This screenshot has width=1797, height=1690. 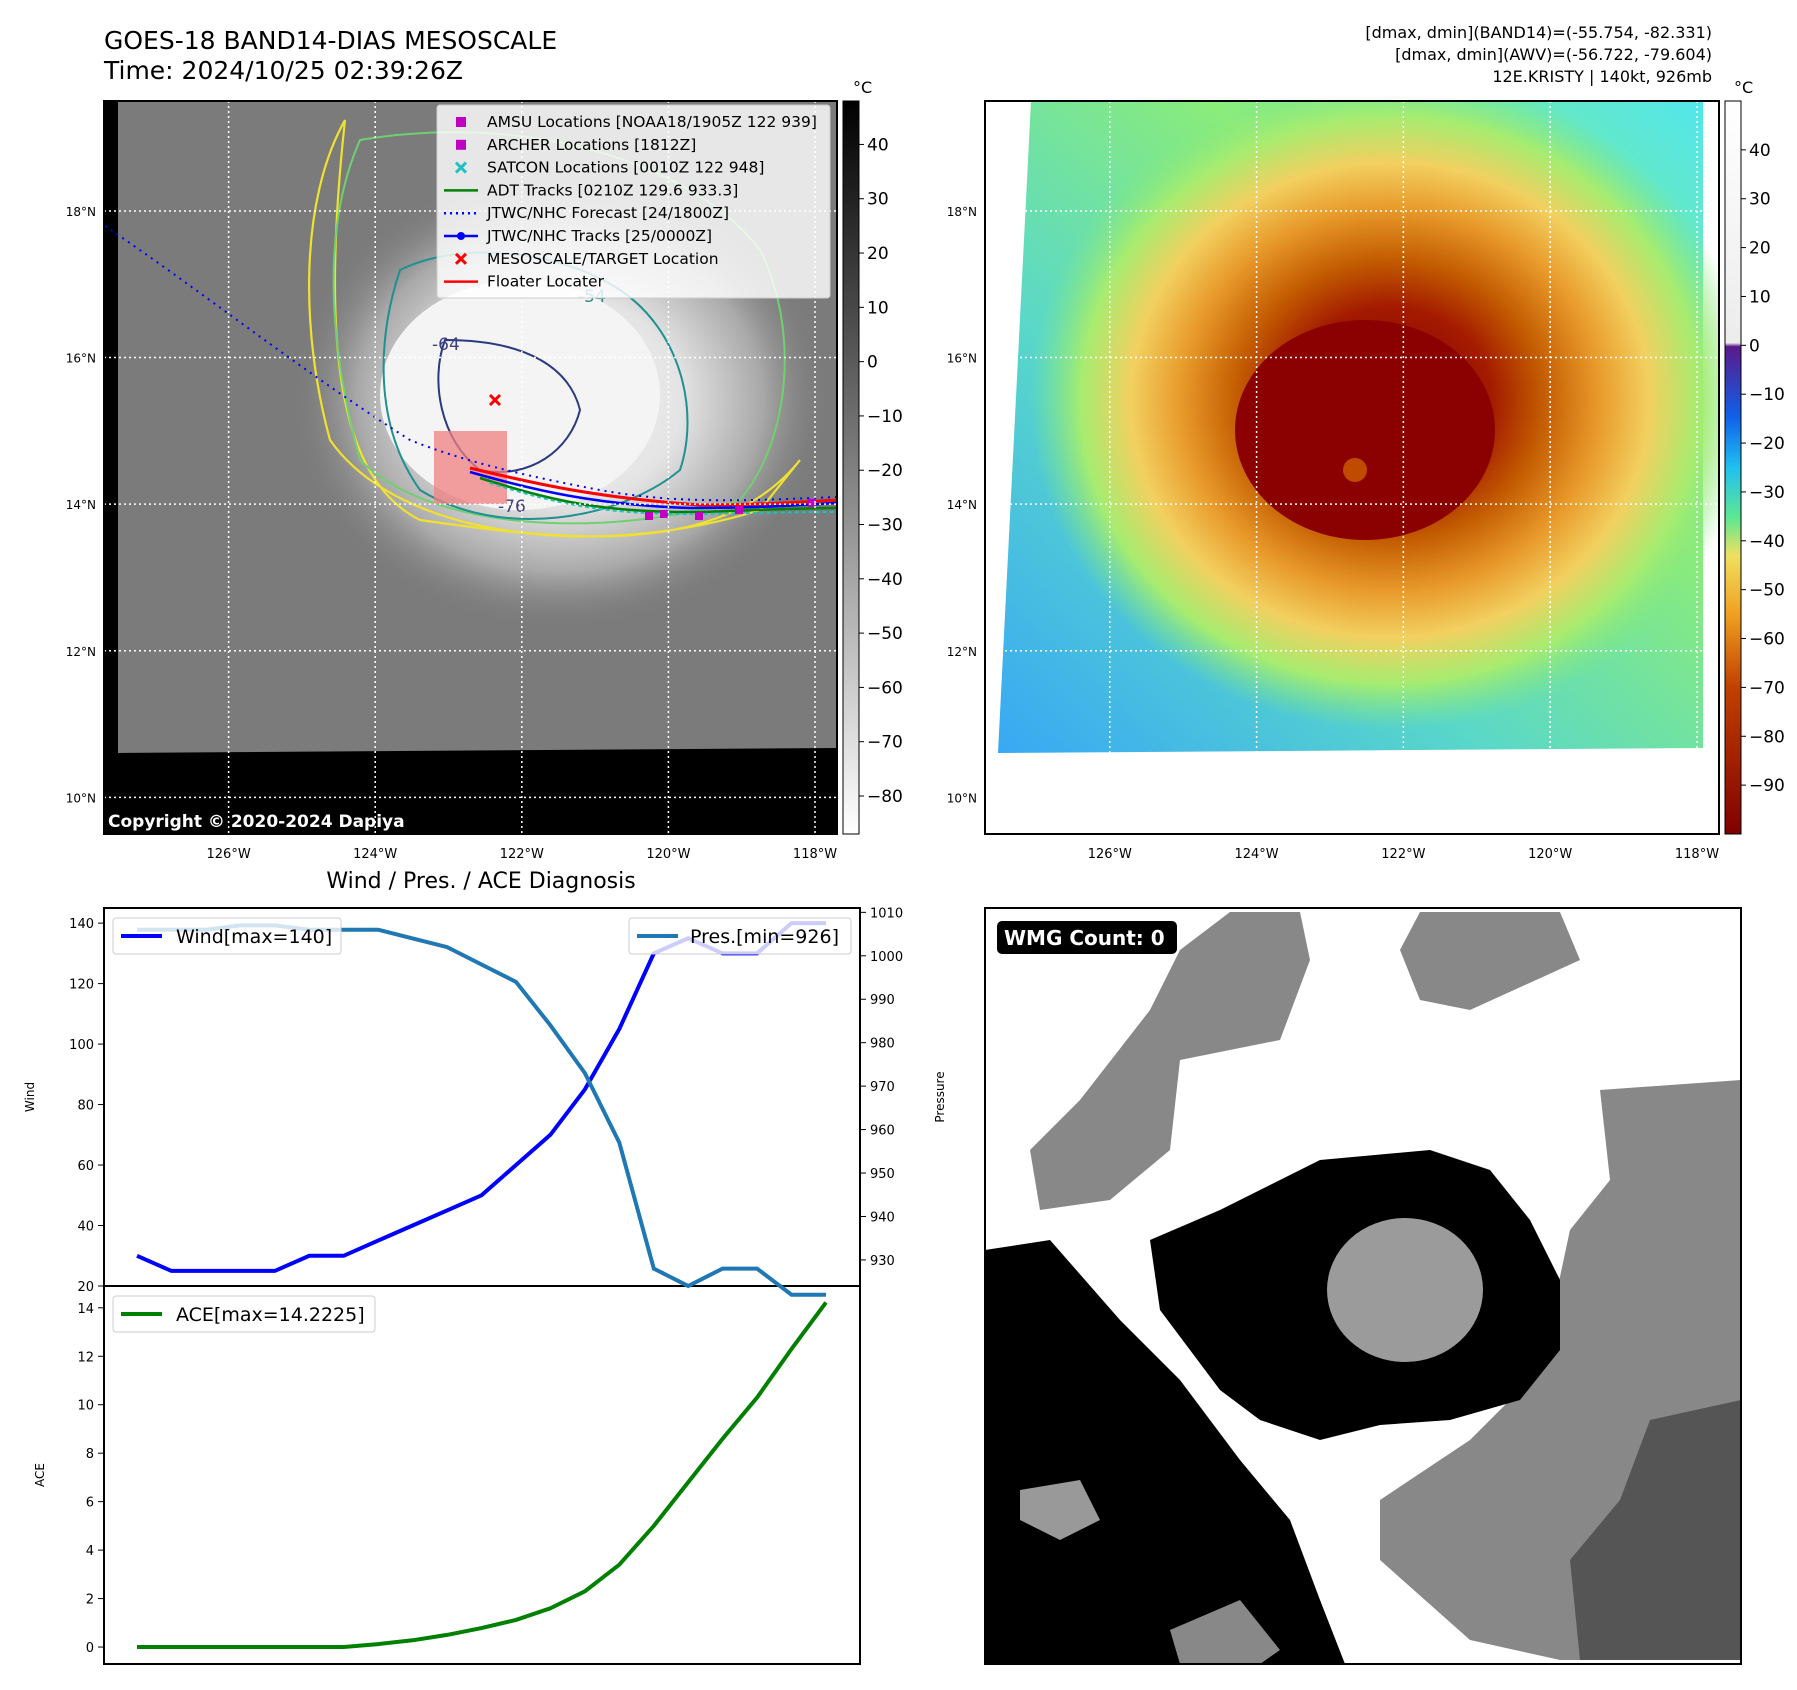 What do you see at coordinates (872, 456) in the screenshot?
I see `left-colorbar: °C 40 30 20 10 0 −10 −20 −30 −40 −50 −60 −70 −80` at bounding box center [872, 456].